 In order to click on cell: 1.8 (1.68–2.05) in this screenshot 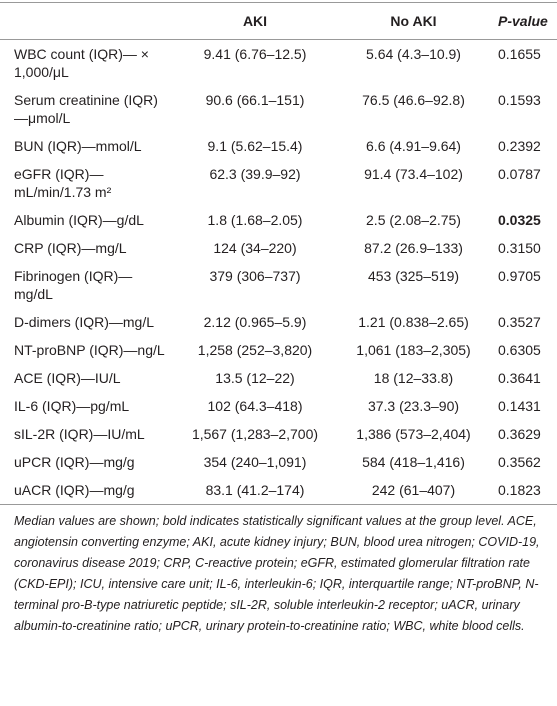, I will do `click(255, 220)`.